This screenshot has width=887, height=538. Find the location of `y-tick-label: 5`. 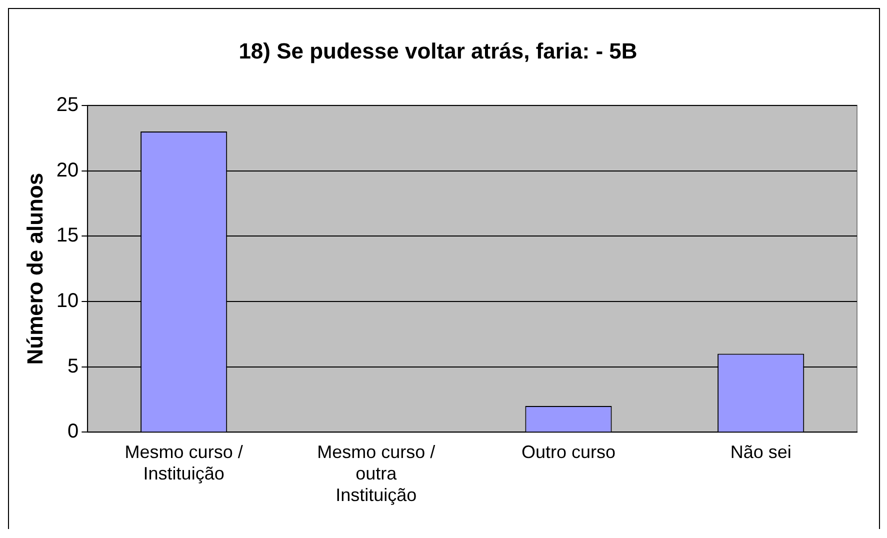

y-tick-label: 5 is located at coordinates (73, 366).